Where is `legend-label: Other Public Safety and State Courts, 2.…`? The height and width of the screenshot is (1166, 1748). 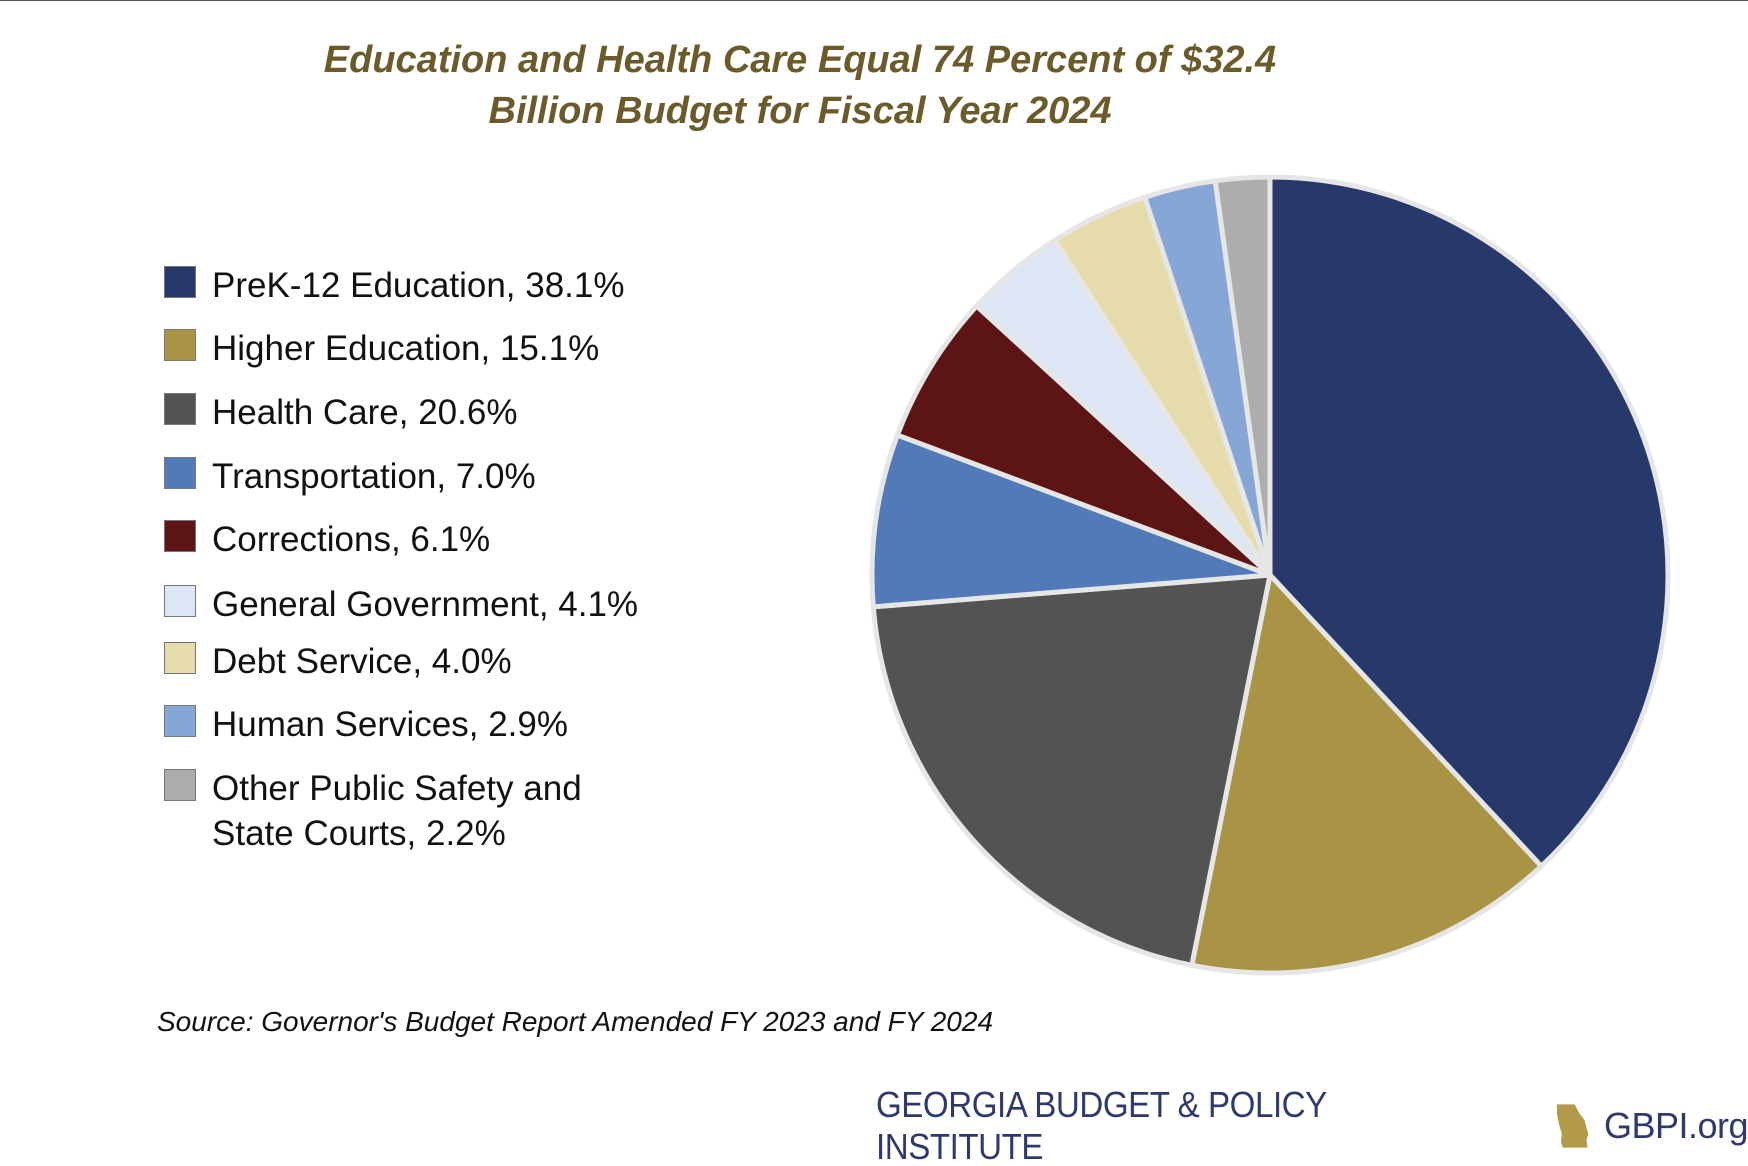
legend-label: Other Public Safety and State Courts, 2.… is located at coordinates (397, 811).